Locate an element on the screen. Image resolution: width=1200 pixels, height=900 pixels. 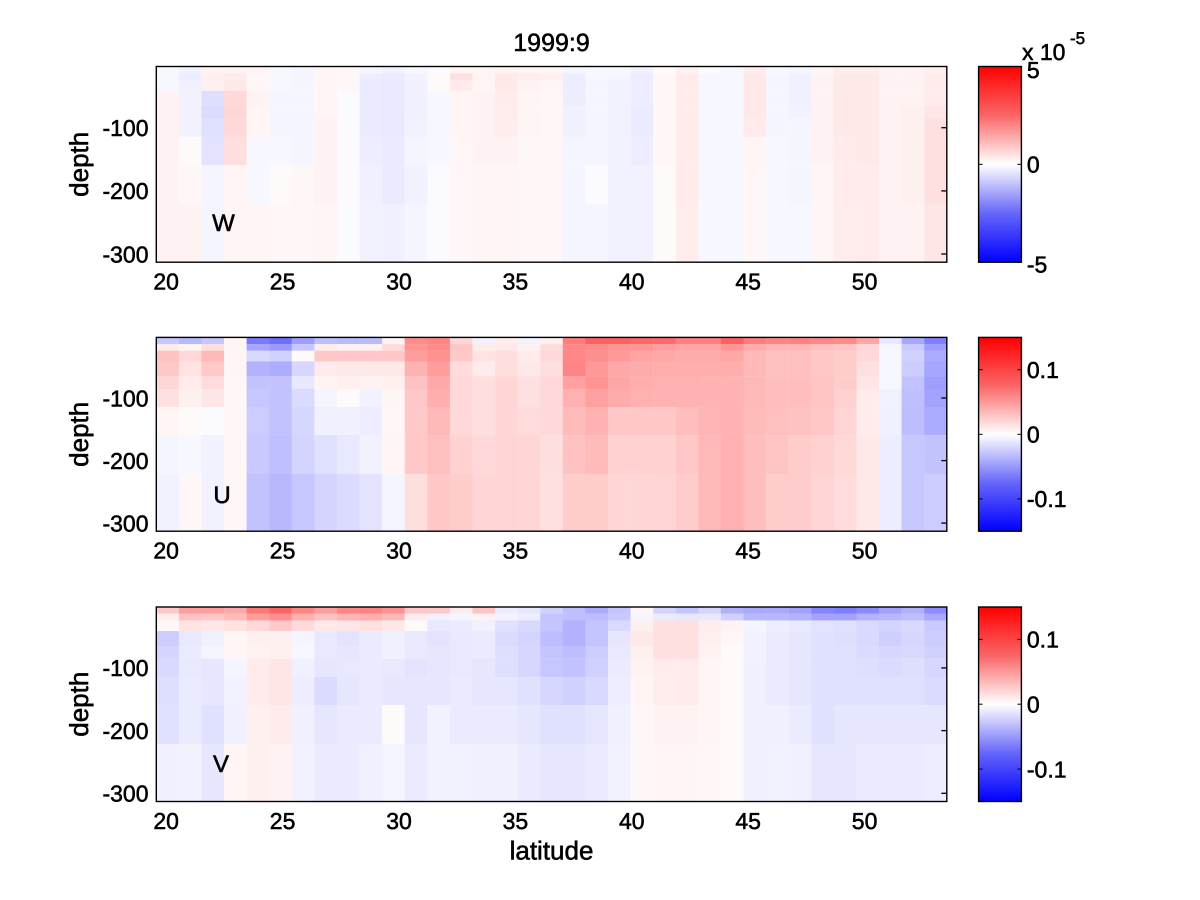
svg-text: latitude is located at coordinates (552, 851).